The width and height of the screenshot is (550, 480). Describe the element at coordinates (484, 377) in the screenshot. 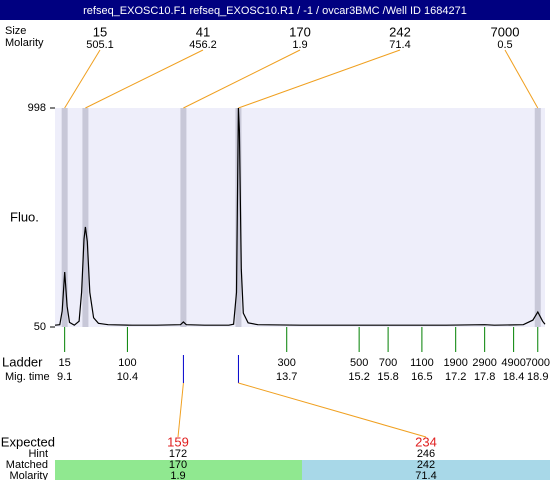

I see `ladder-time: 17.8` at that location.